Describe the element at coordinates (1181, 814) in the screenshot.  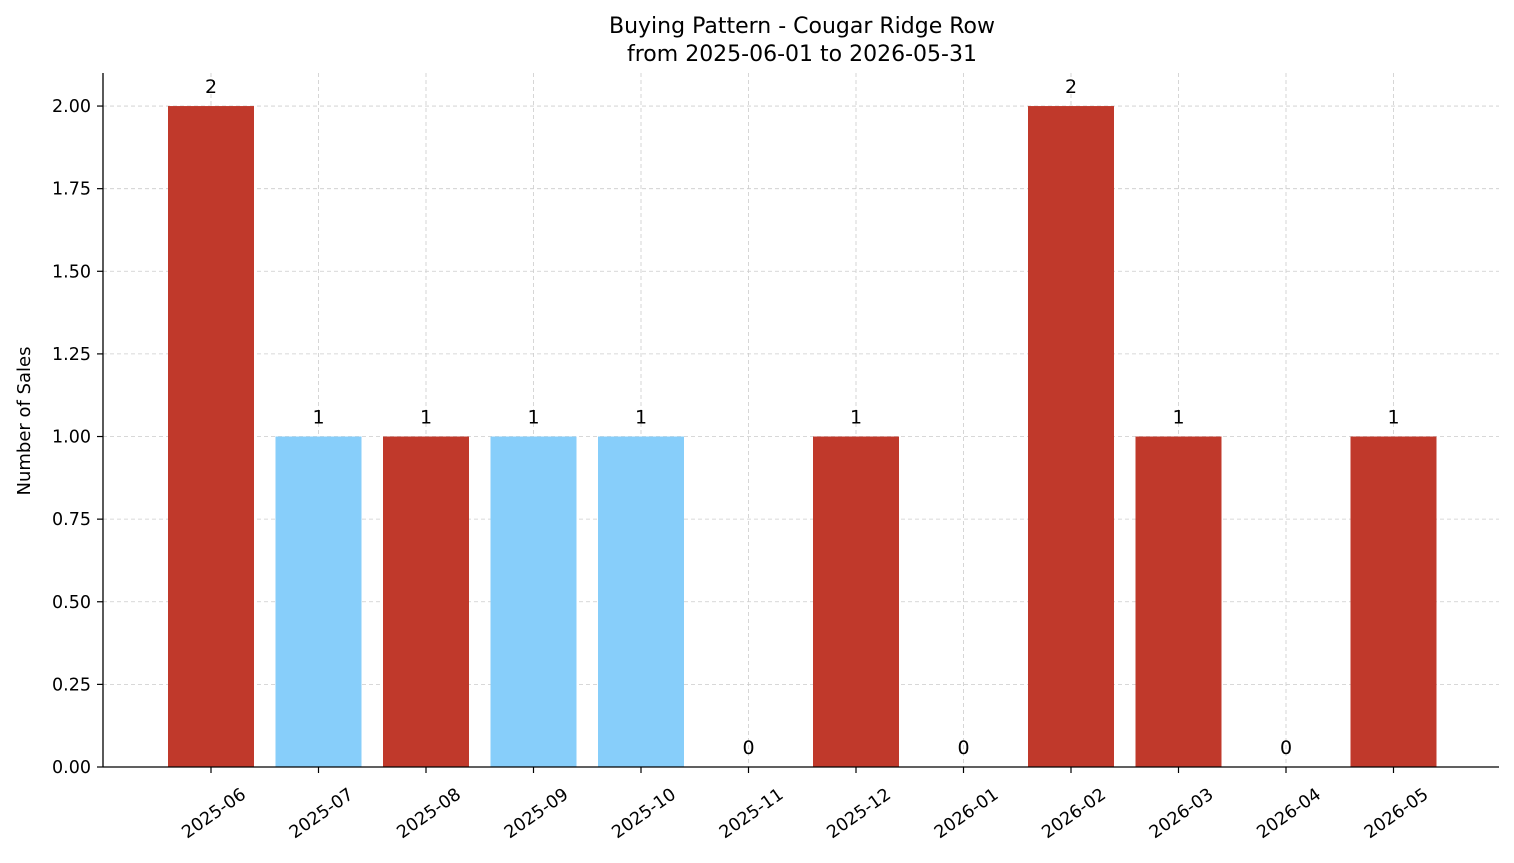
I see `x-tick-label: 2026-03` at that location.